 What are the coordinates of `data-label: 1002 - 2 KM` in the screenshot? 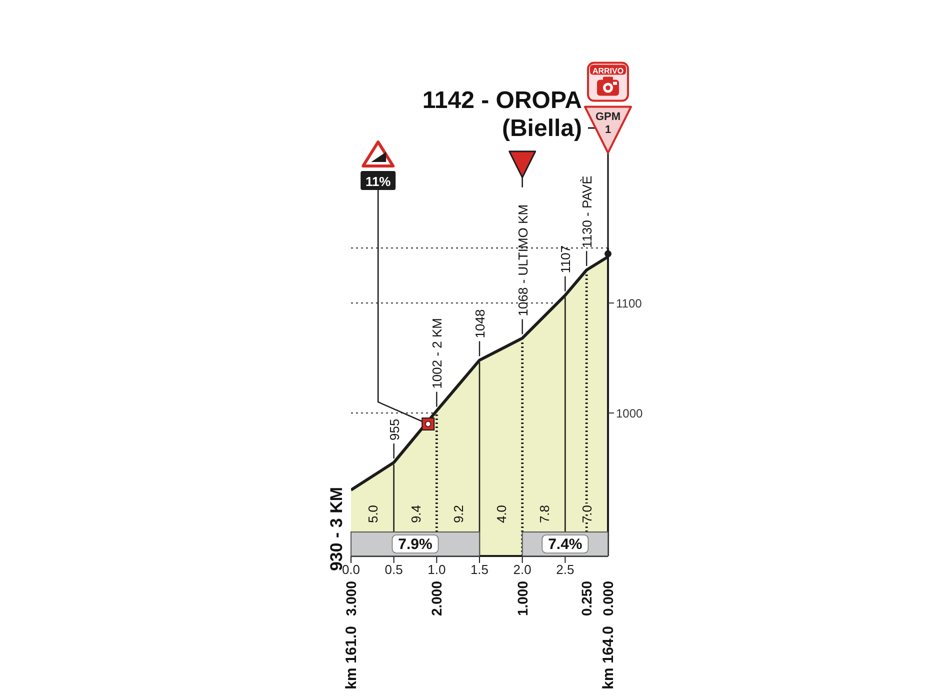 It's located at (436, 353).